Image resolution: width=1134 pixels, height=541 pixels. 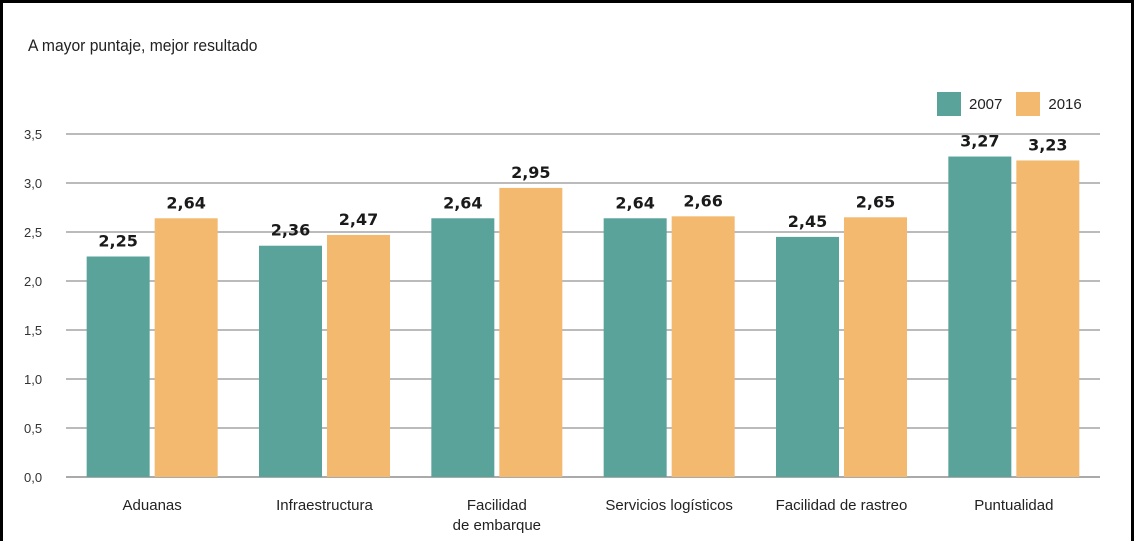 I want to click on legend-item-2016: 2016, so click(x=1049, y=104).